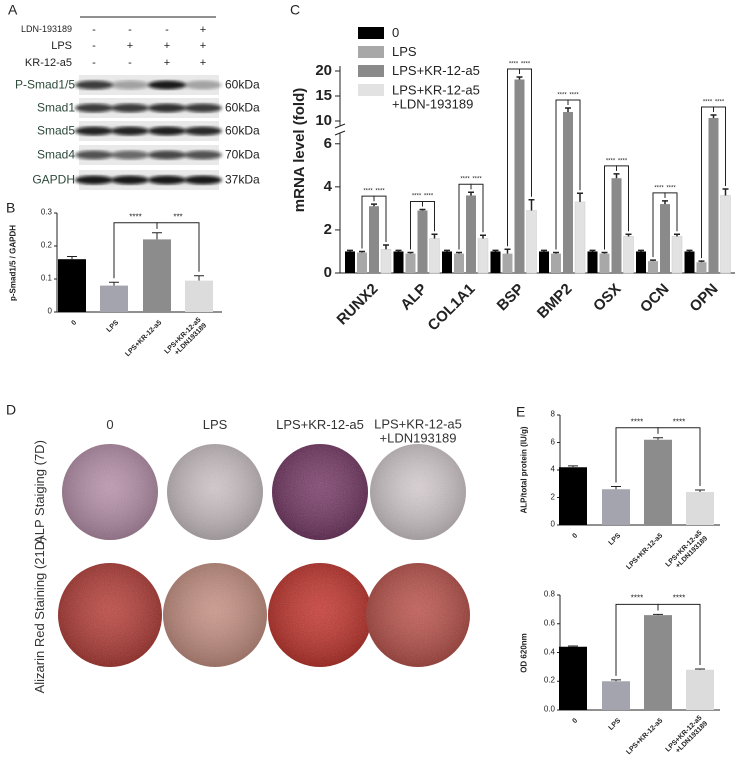 The image size is (756, 764). I want to click on column-header: 0, so click(110, 424).